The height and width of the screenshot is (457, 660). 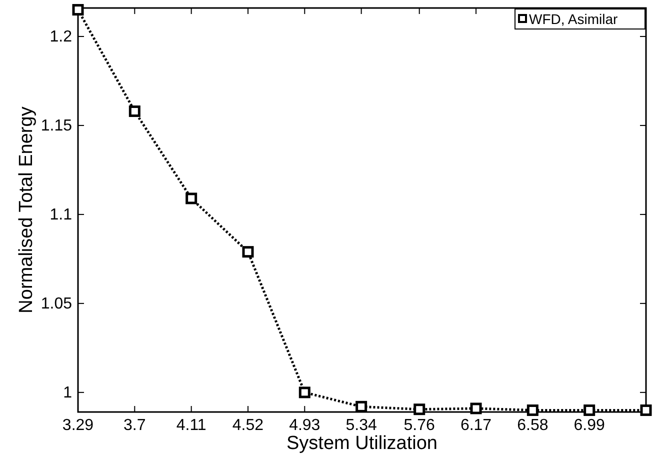 What do you see at coordinates (26, 210) in the screenshot?
I see `y-axis-title: Normalised Total Energy` at bounding box center [26, 210].